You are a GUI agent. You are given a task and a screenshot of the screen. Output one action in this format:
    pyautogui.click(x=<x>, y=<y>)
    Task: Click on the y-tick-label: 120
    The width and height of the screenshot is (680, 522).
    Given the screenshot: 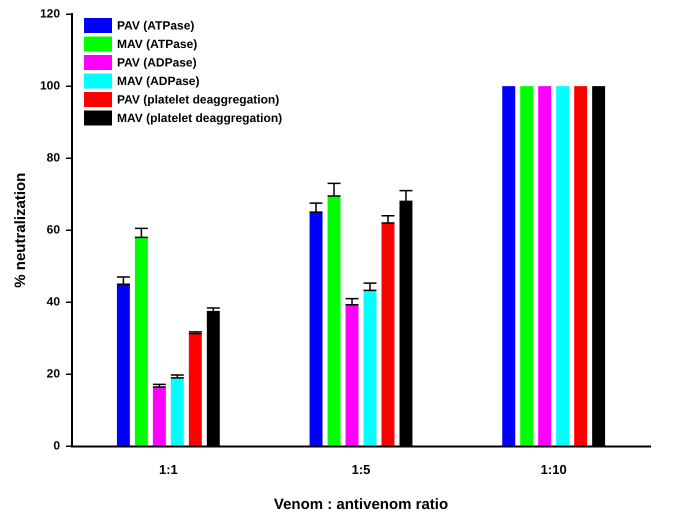 What is the action you would take?
    pyautogui.click(x=50, y=13)
    